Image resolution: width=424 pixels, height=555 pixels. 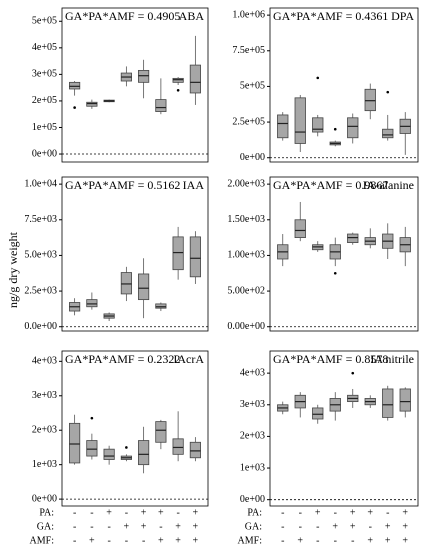 I want to click on y-tick-label: 1e+03, so click(x=252, y=467).